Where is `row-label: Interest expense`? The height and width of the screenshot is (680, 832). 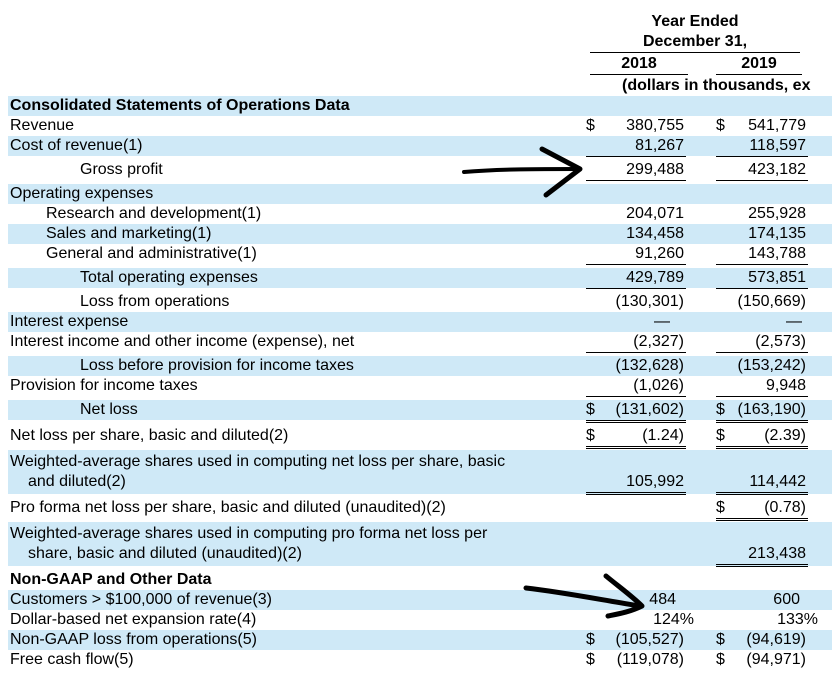
row-label: Interest expense is located at coordinates (69, 321).